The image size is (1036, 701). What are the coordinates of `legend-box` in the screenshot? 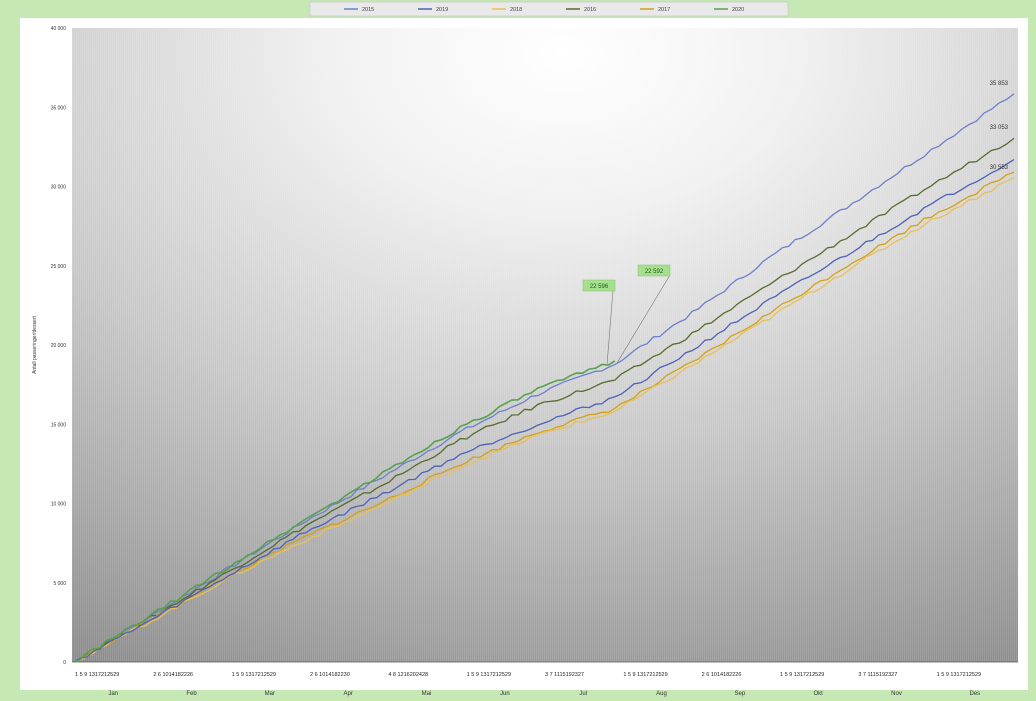 It's located at (549, 9).